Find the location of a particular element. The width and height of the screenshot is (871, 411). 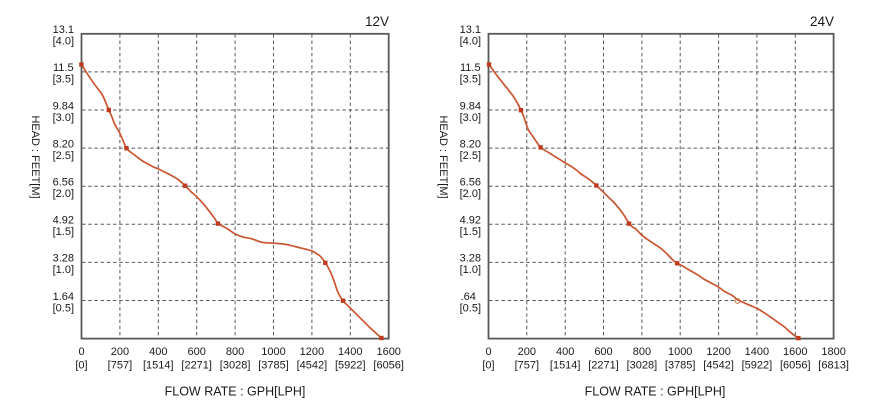

svg-text: 12V is located at coordinates (377, 21).